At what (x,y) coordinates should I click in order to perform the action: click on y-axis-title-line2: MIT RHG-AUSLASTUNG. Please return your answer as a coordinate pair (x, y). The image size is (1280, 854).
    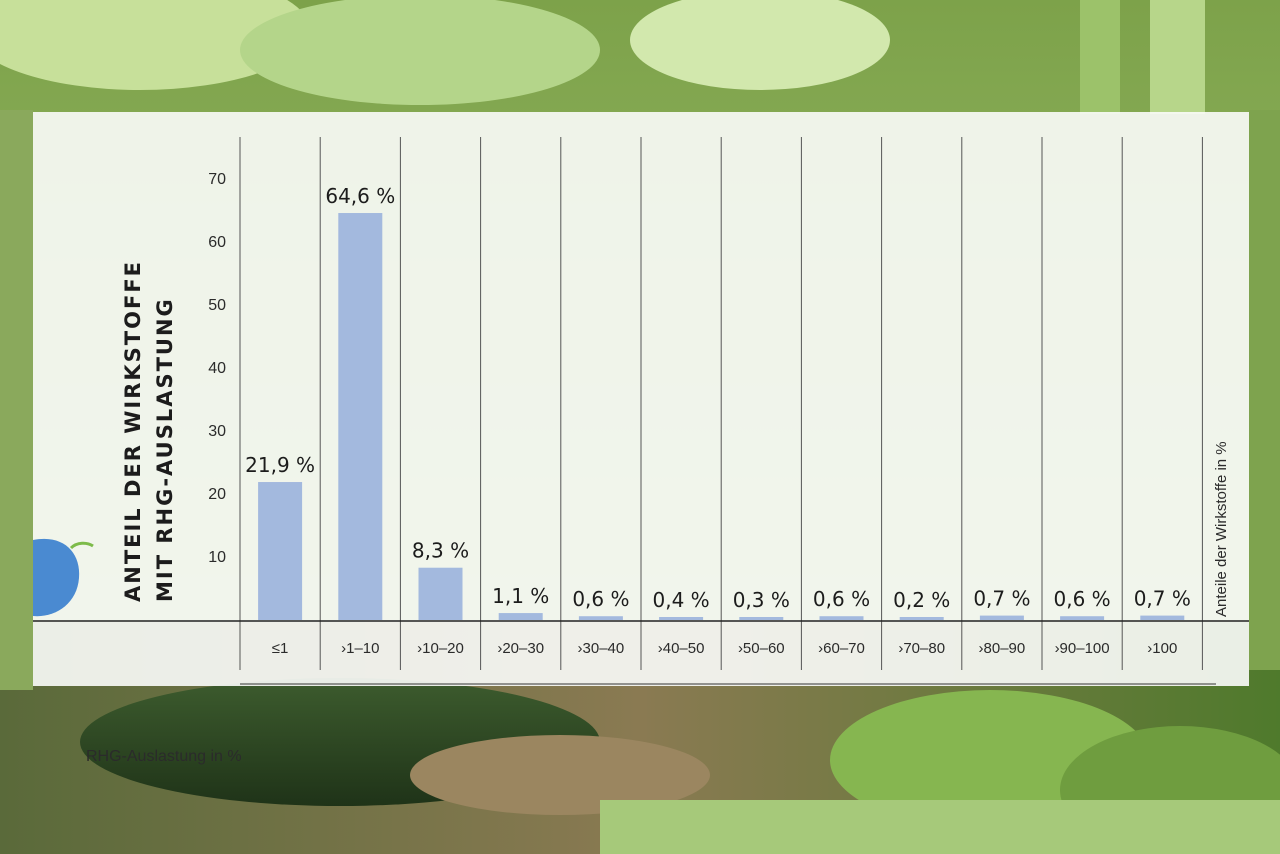
    Looking at the image, I should click on (165, 449).